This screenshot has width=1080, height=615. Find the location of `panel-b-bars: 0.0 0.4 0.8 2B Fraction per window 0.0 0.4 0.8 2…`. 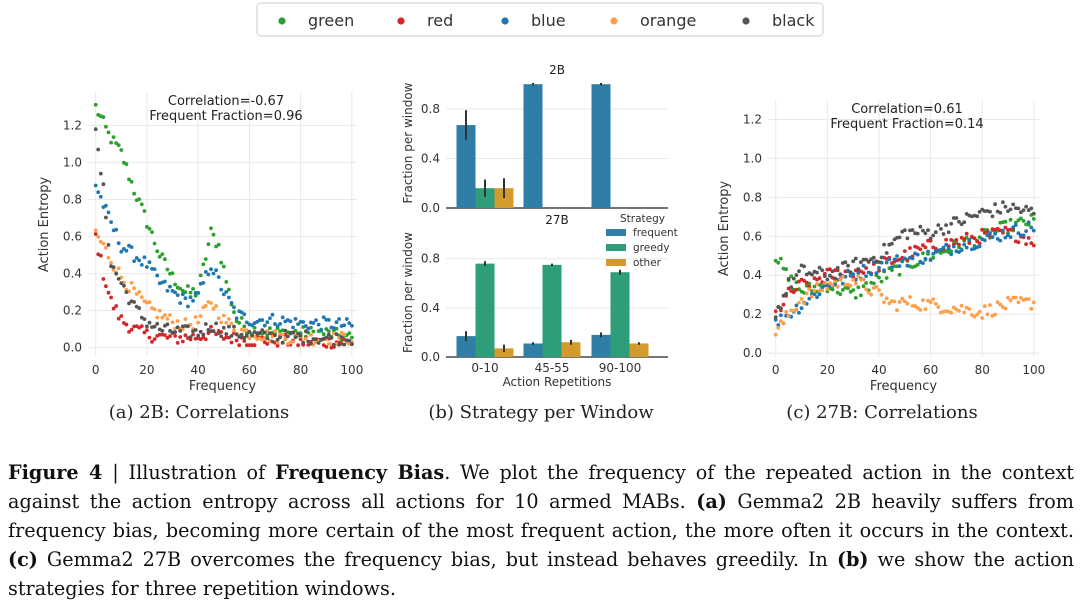

panel-b-bars: 0.0 0.4 0.8 2B Fraction per window 0.0 0.4 0.8 2… is located at coordinates (539, 226).